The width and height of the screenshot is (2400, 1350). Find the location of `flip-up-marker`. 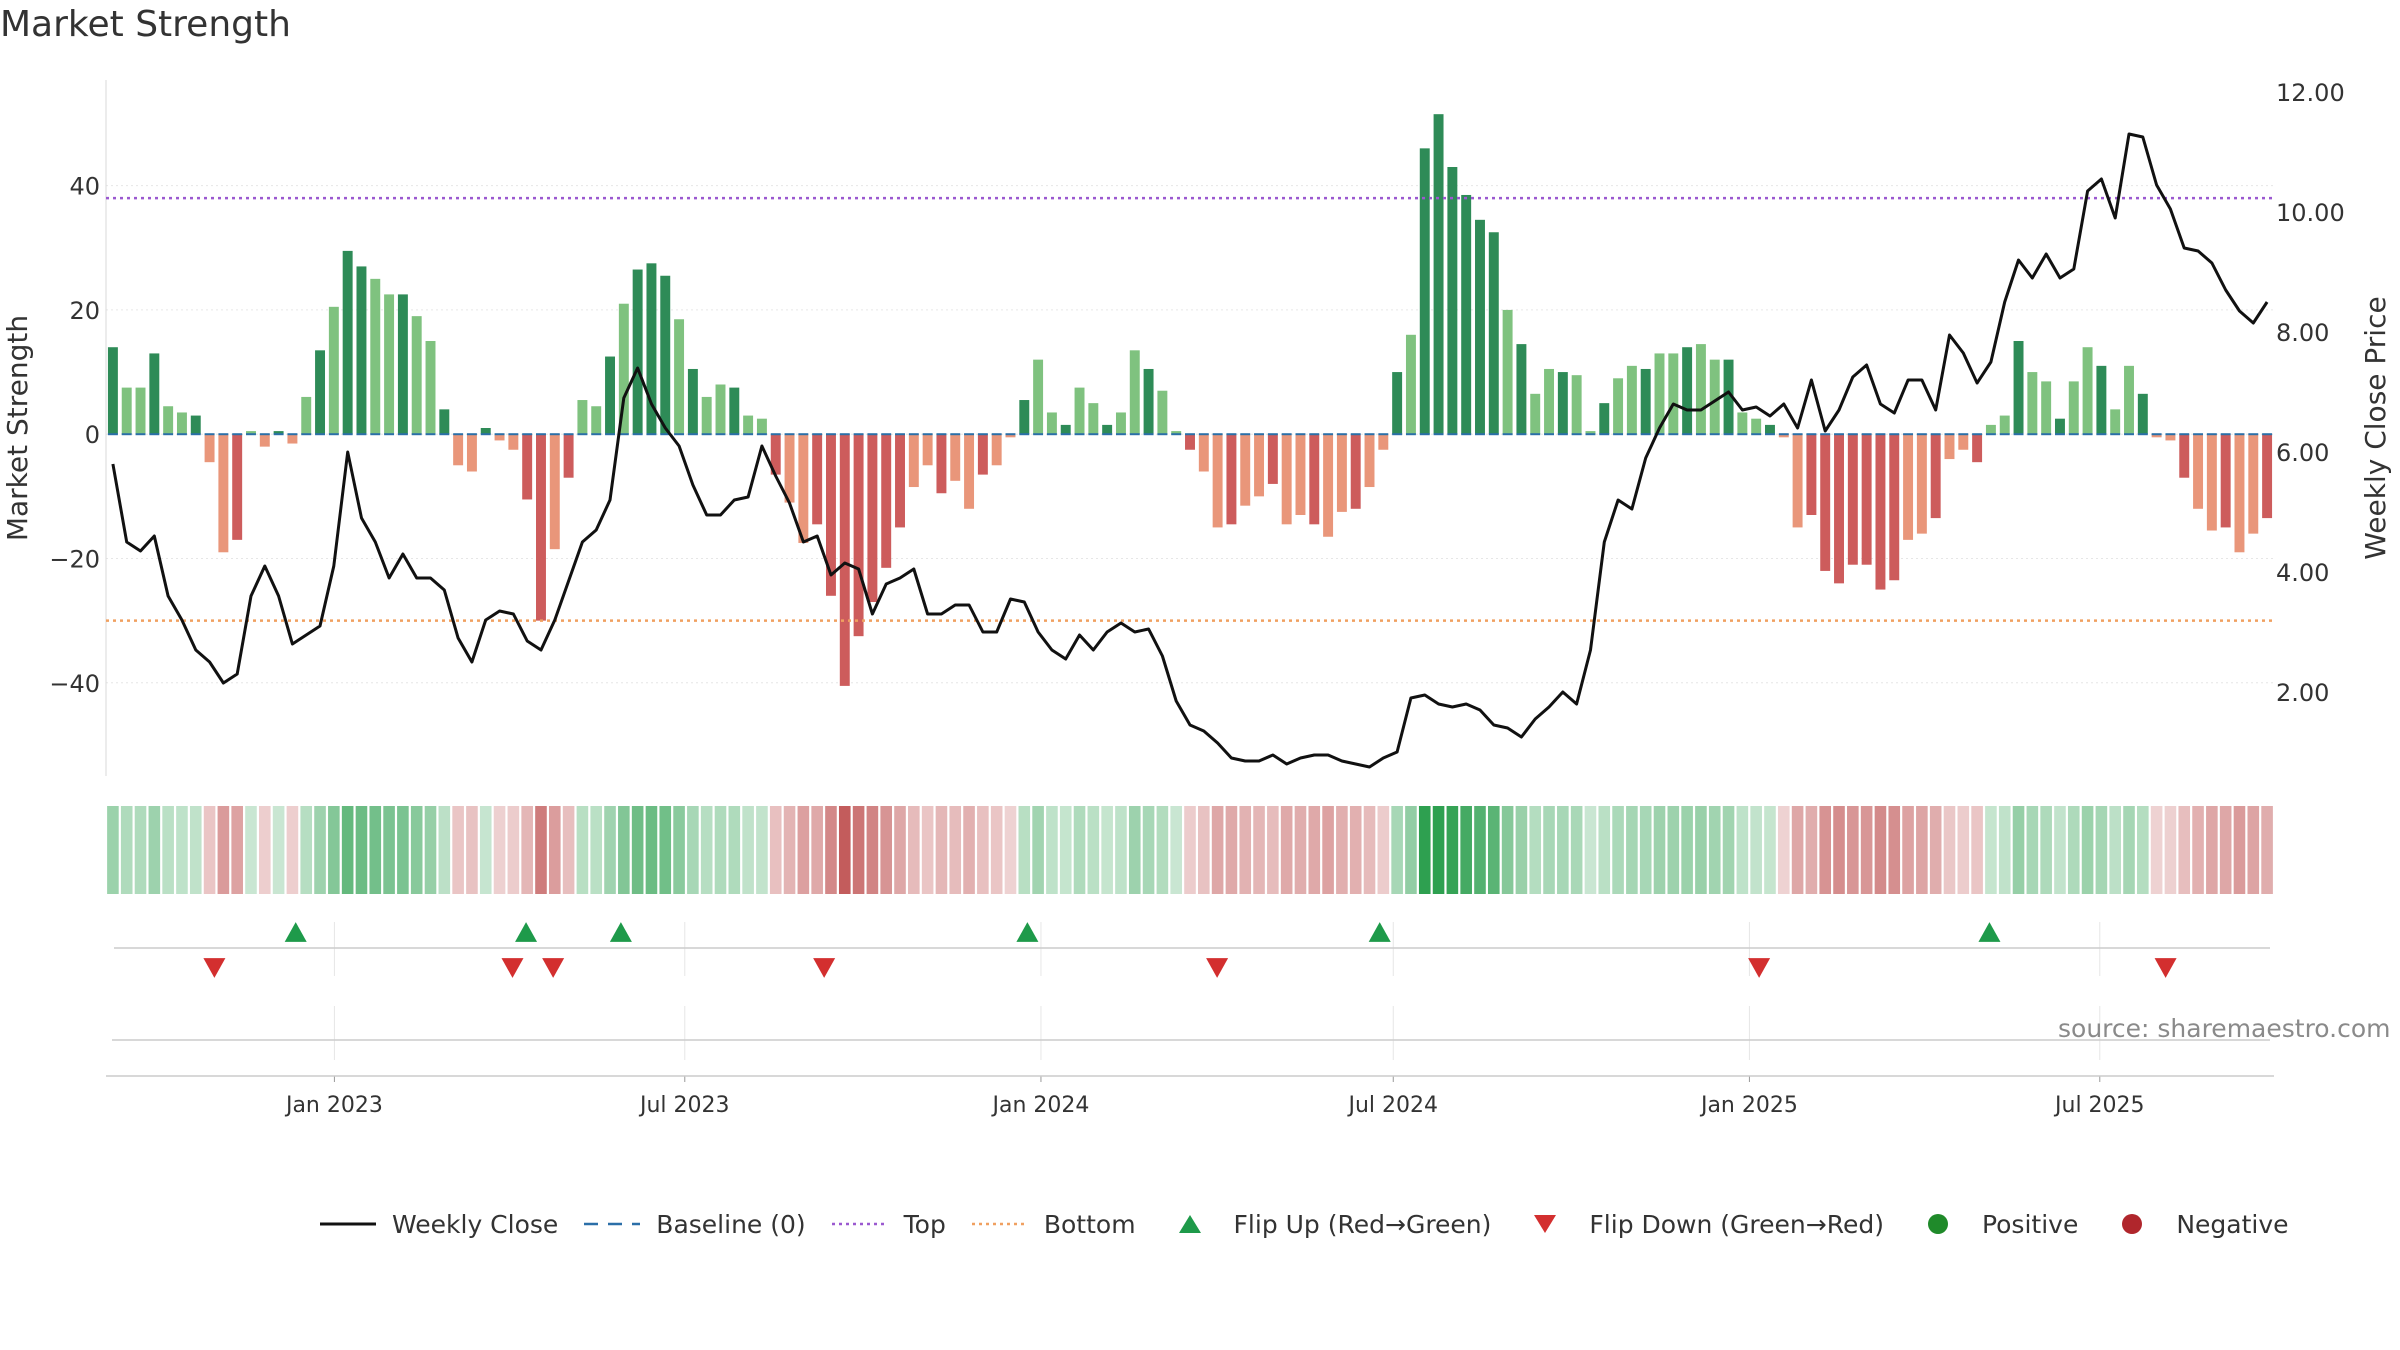

flip-up-marker is located at coordinates (1379, 932).